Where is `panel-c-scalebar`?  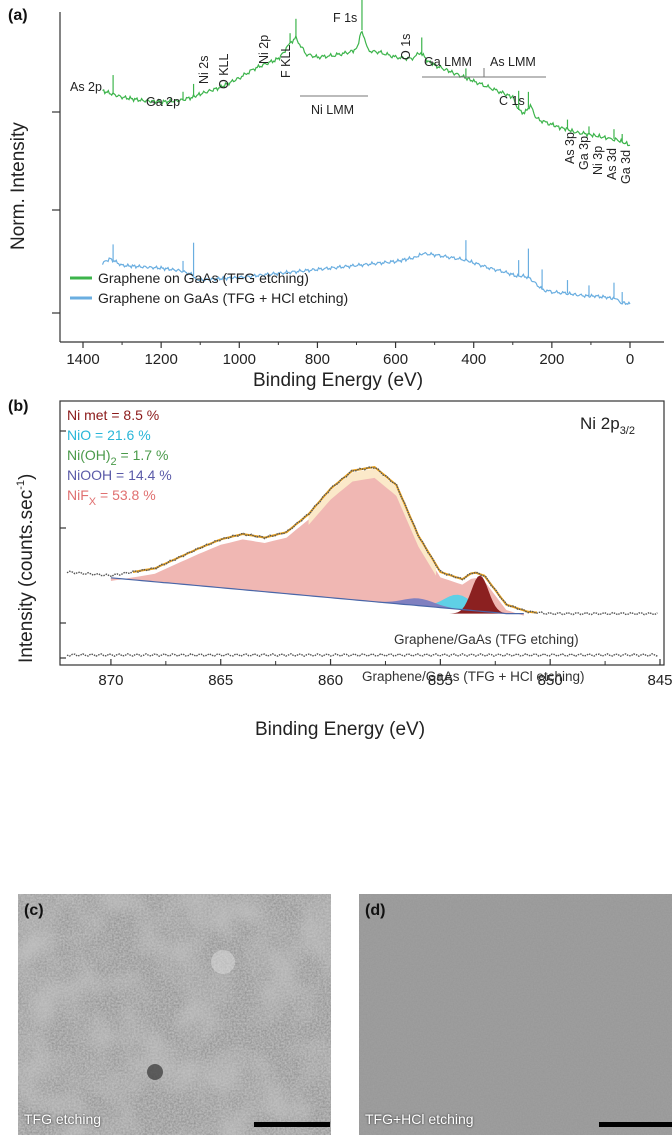
panel-c-scalebar is located at coordinates (292, 1124).